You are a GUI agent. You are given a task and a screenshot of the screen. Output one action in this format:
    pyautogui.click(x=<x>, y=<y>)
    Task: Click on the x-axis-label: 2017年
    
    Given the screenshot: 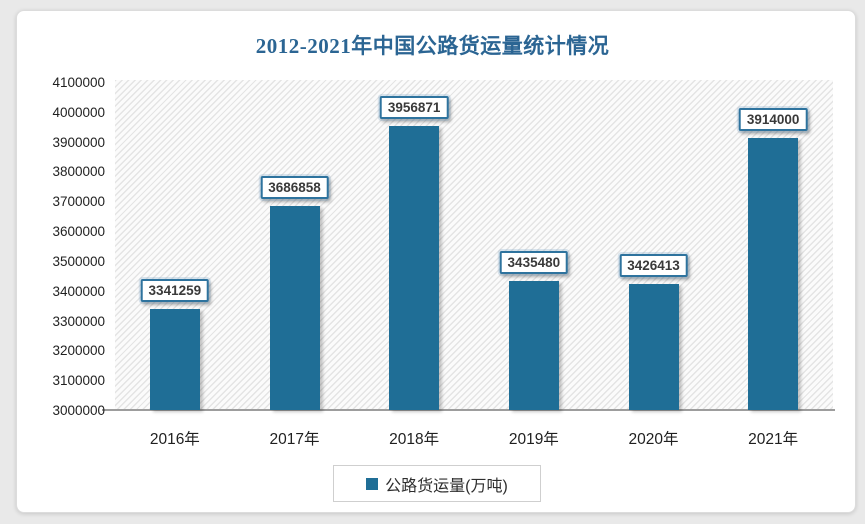 What is the action you would take?
    pyautogui.click(x=294, y=439)
    